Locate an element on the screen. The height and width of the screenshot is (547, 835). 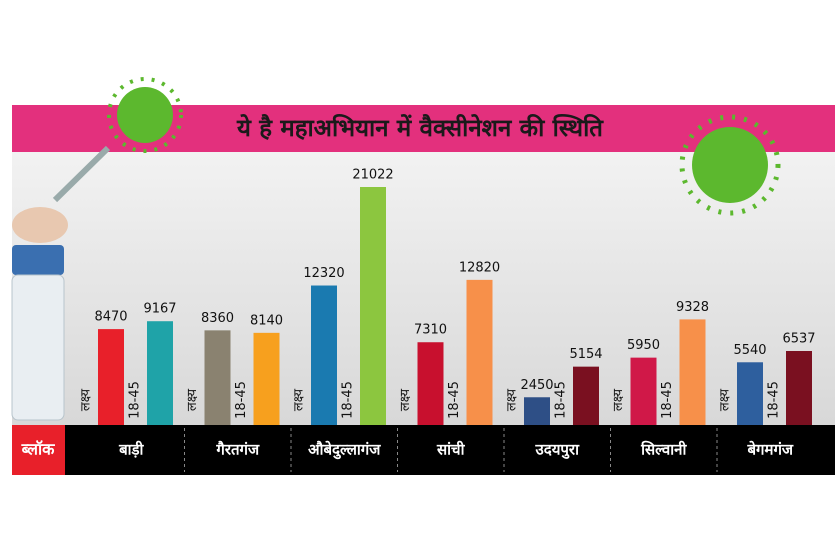
virus-left is located at coordinates (145, 115).